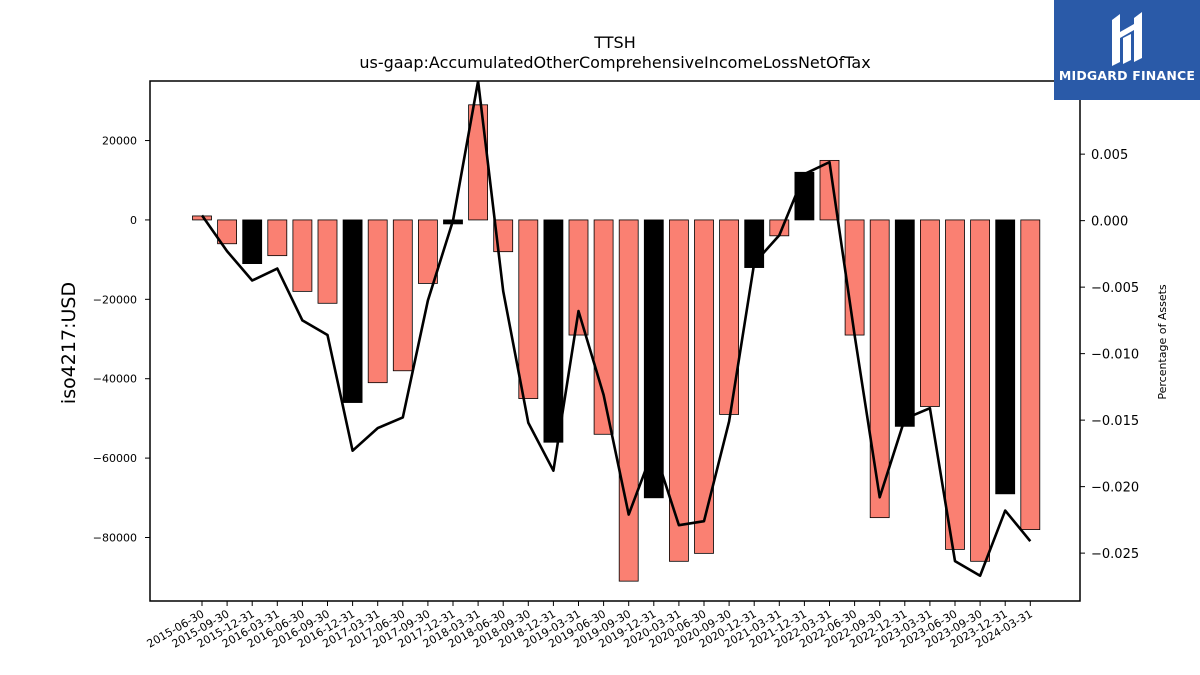  What do you see at coordinates (1127, 75) in the screenshot?
I see `logo-text: MIDGARD FINANCE` at bounding box center [1127, 75].